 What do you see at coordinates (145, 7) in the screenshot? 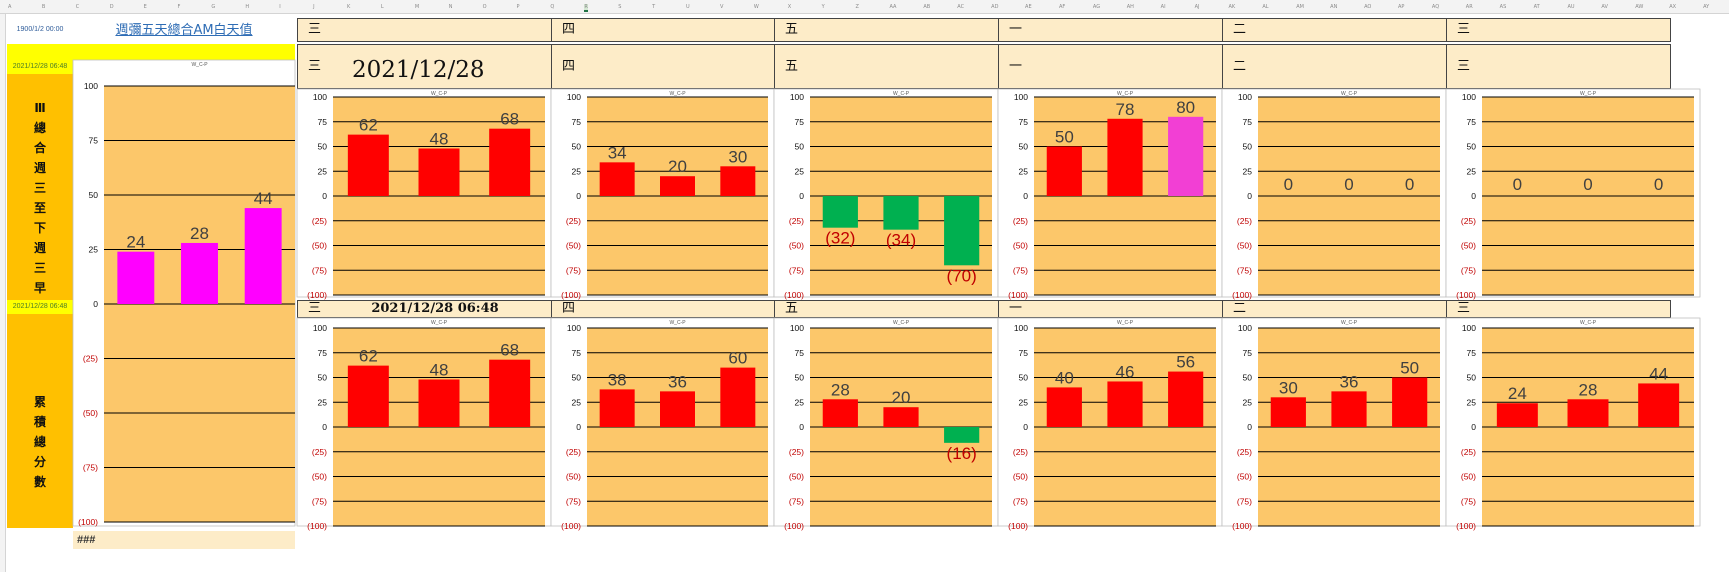
I see `column-header-e: E` at bounding box center [145, 7].